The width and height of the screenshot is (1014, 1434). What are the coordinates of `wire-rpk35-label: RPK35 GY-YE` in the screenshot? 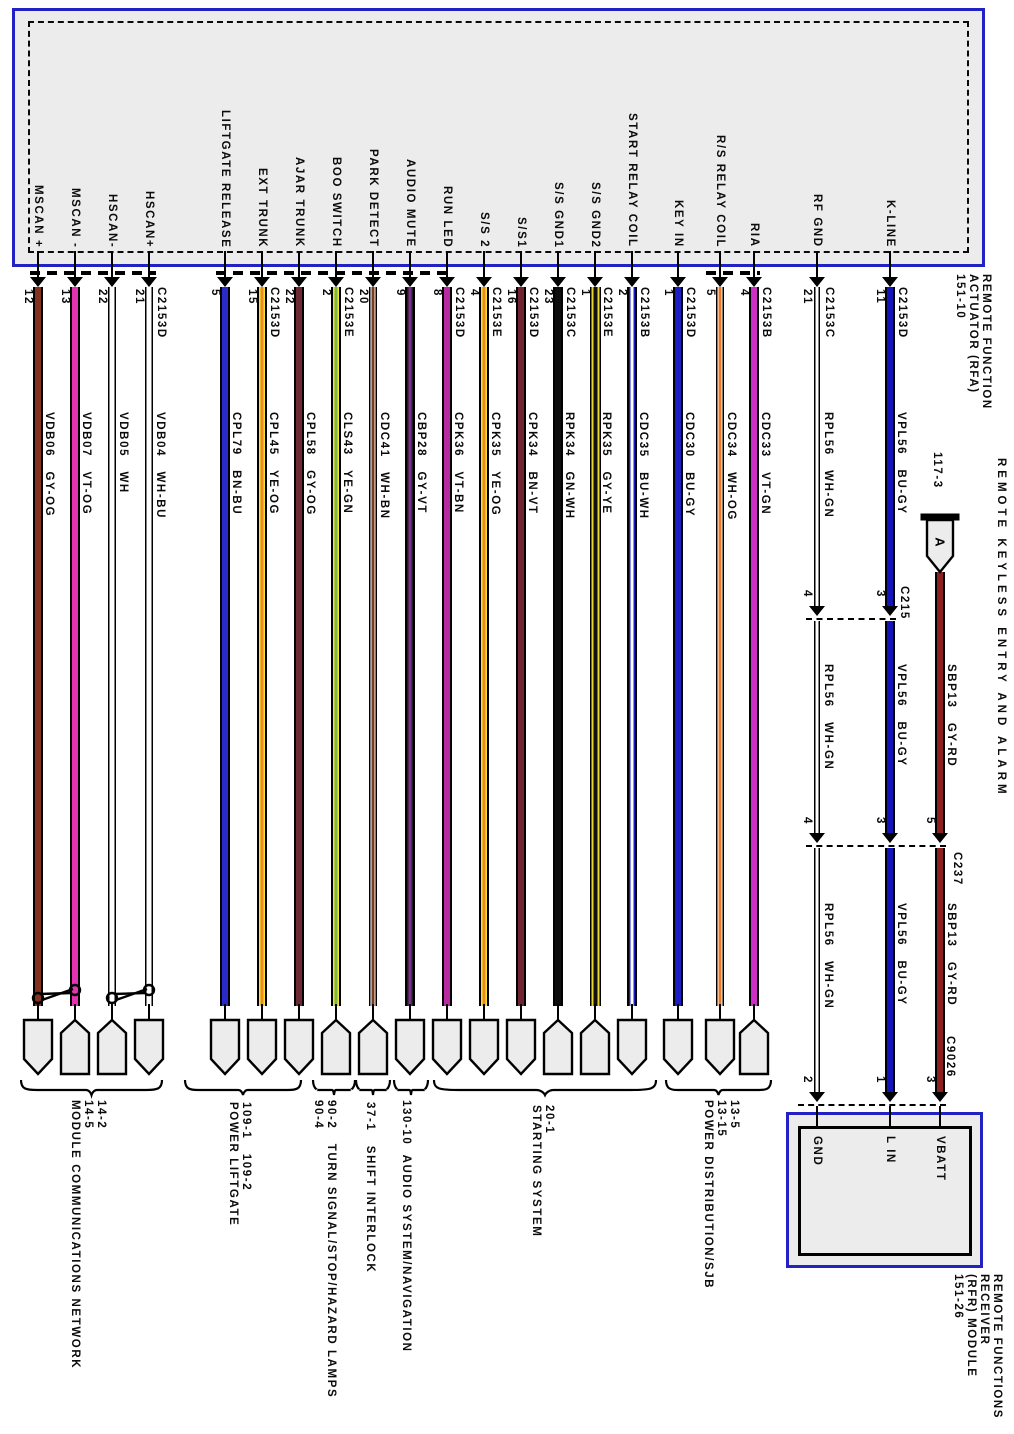 It's located at (606, 463).